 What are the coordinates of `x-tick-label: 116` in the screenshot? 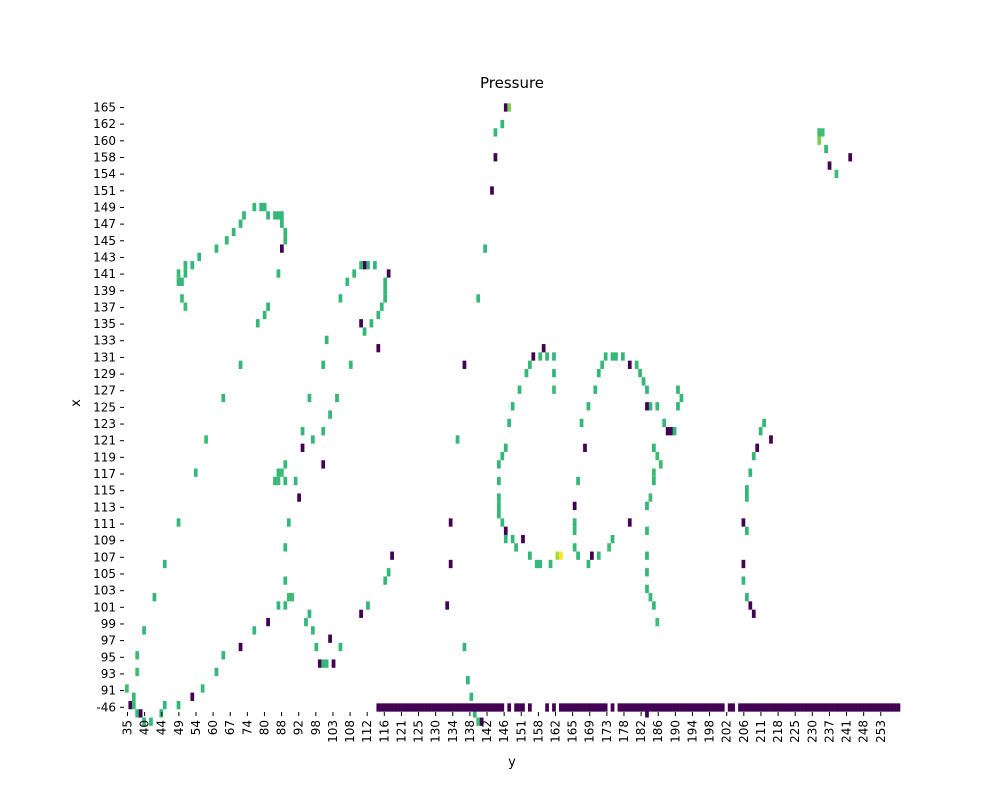 It's located at (384, 731).